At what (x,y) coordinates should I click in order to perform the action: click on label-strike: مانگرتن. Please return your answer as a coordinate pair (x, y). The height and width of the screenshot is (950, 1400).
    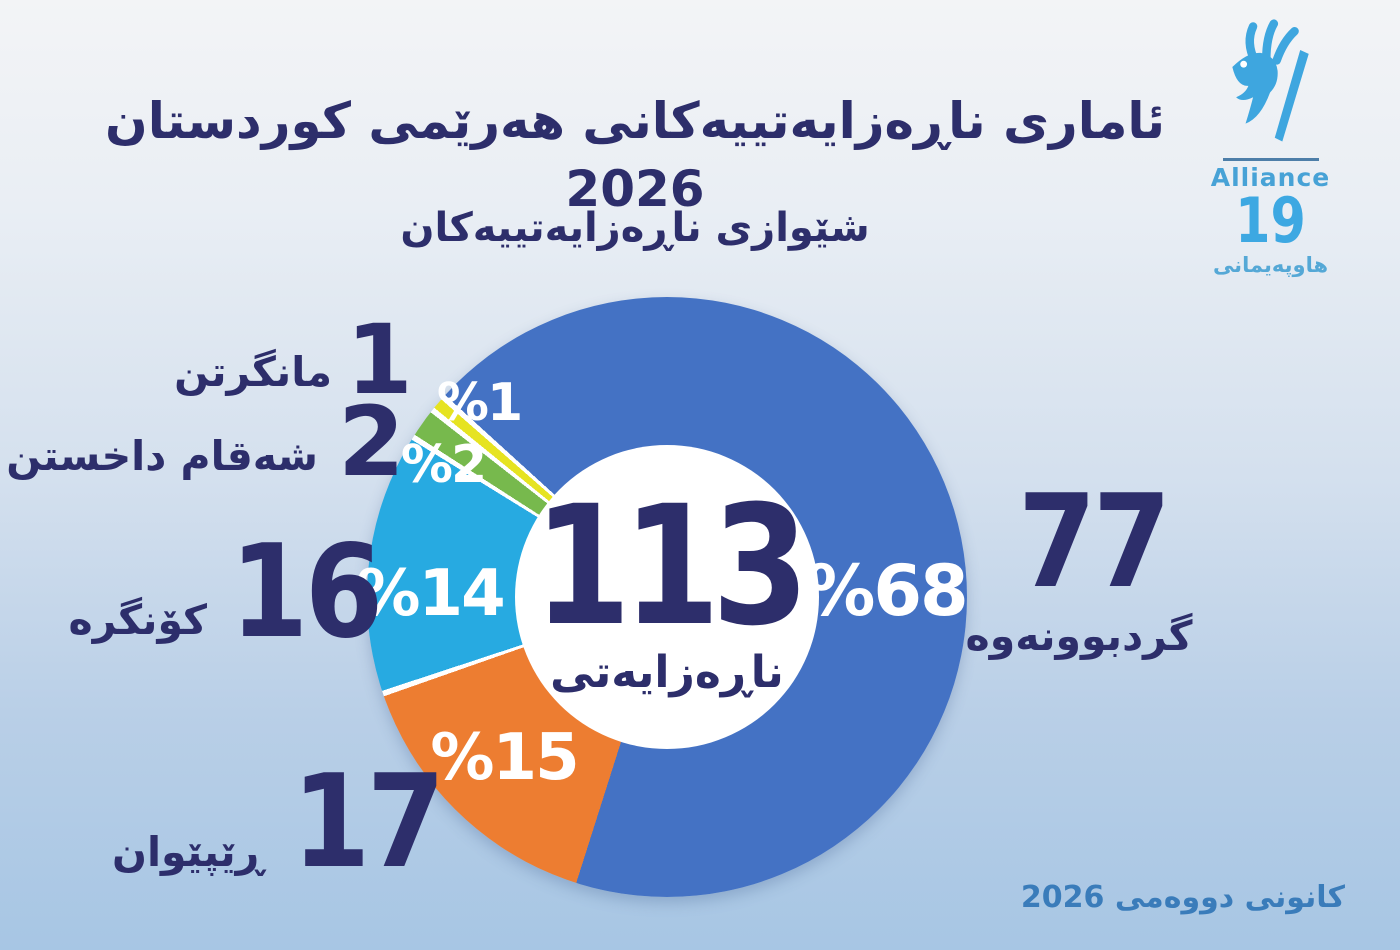
    Looking at the image, I should click on (253, 372).